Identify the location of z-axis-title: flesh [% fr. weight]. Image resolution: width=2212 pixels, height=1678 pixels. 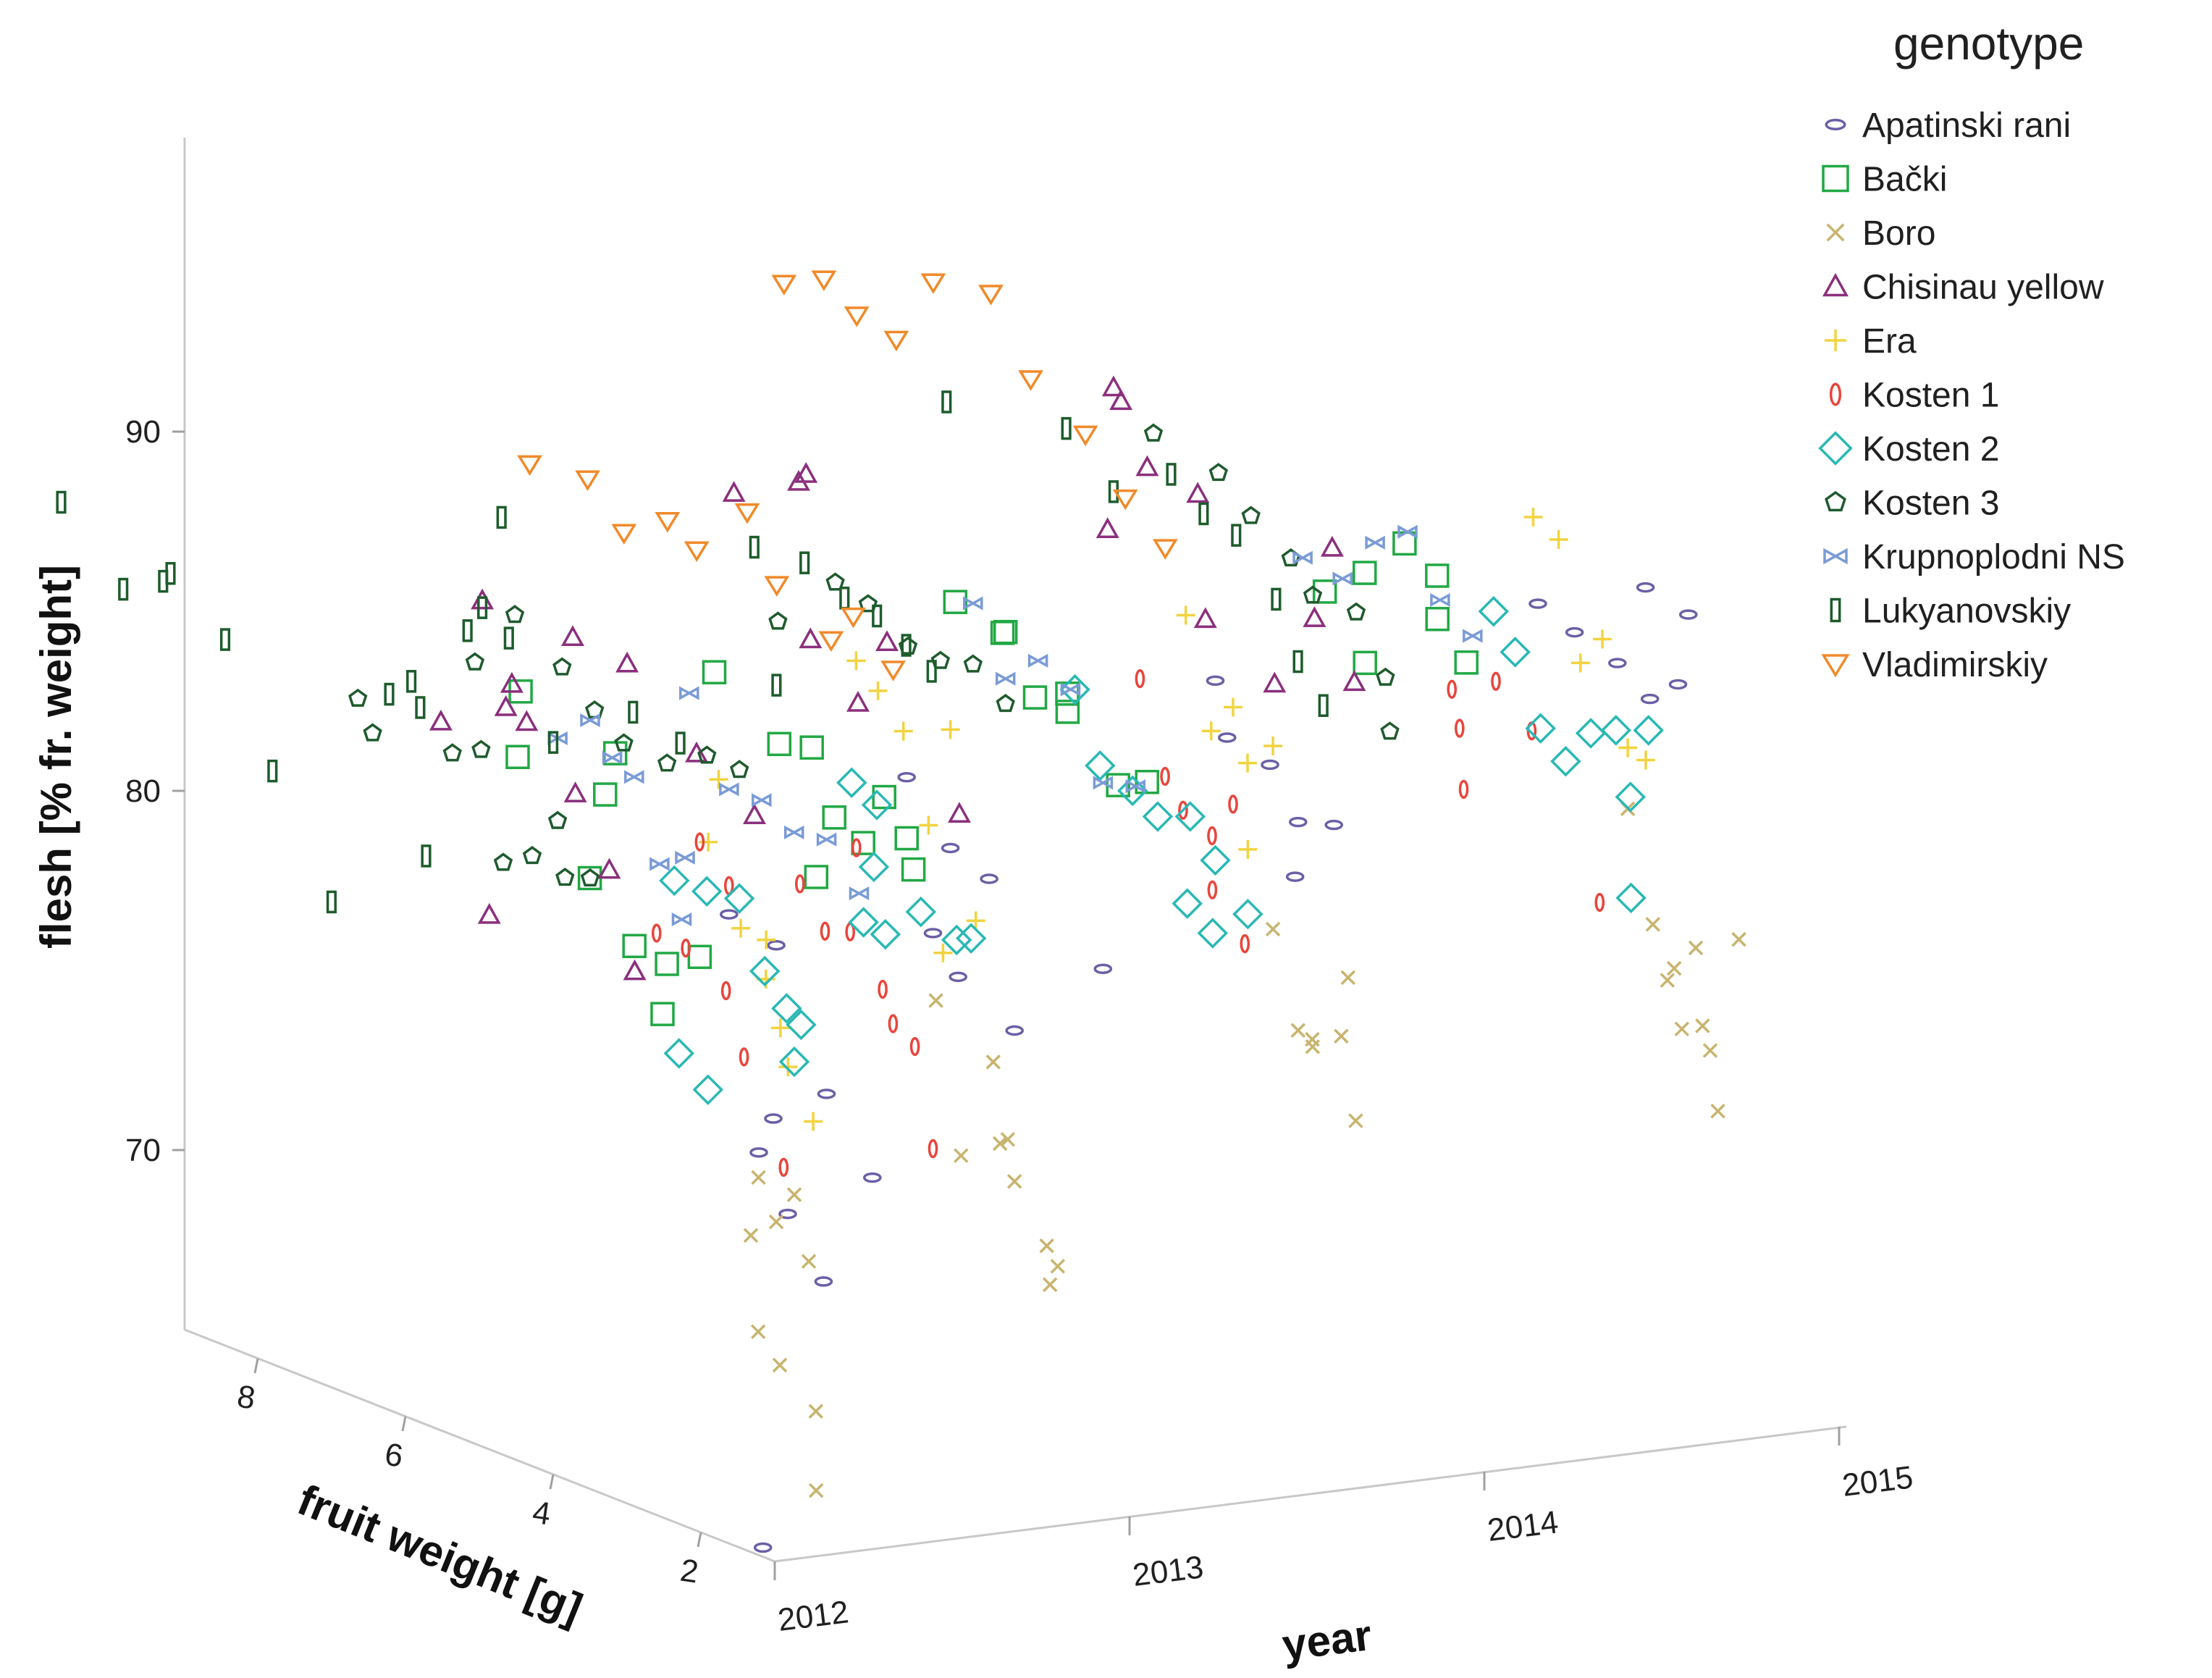
(56, 757).